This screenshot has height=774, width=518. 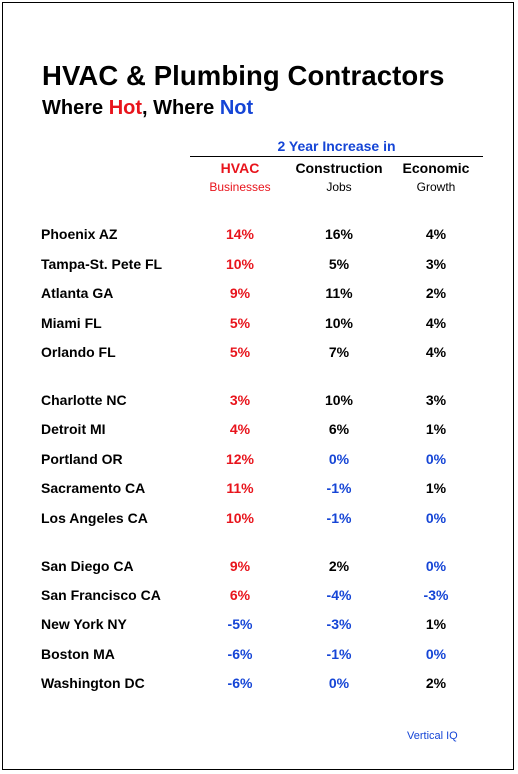 What do you see at coordinates (240, 400) in the screenshot?
I see `row-hvac-value: 3%` at bounding box center [240, 400].